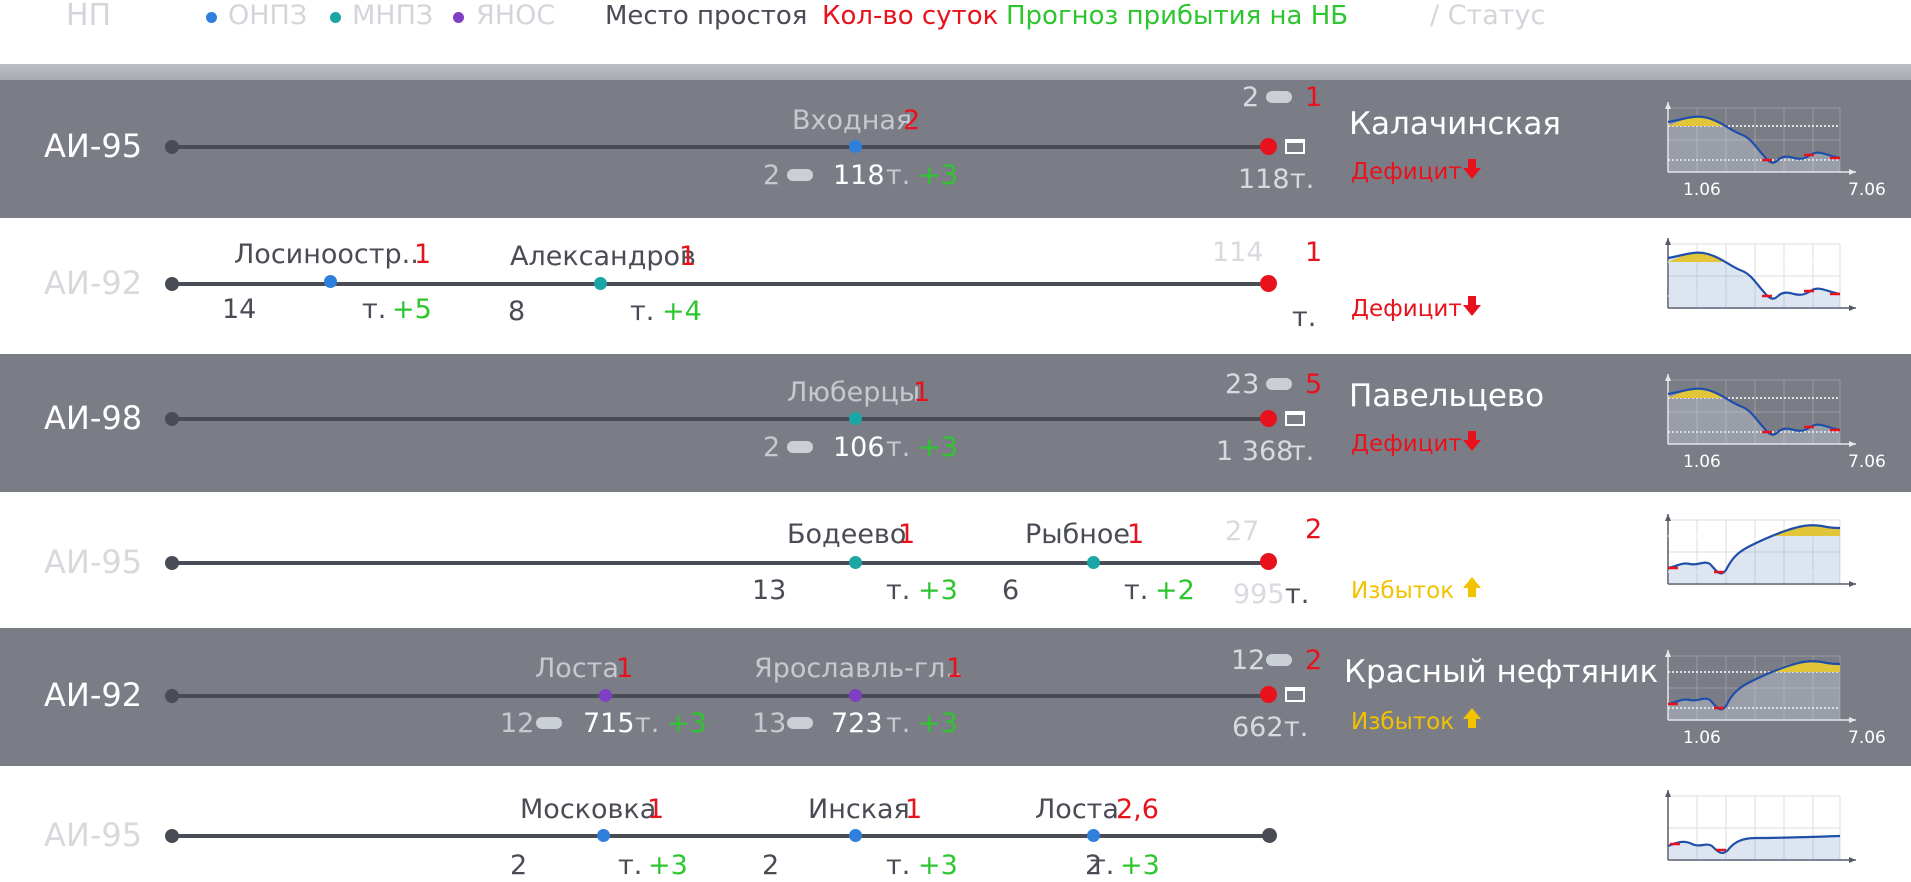 The image size is (1911, 882). I want to click on tank-count: 6, so click(1011, 590).